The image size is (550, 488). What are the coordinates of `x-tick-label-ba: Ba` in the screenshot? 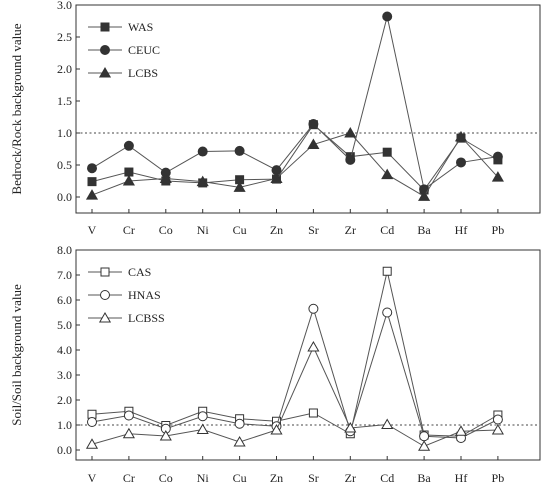 It's located at (424, 478).